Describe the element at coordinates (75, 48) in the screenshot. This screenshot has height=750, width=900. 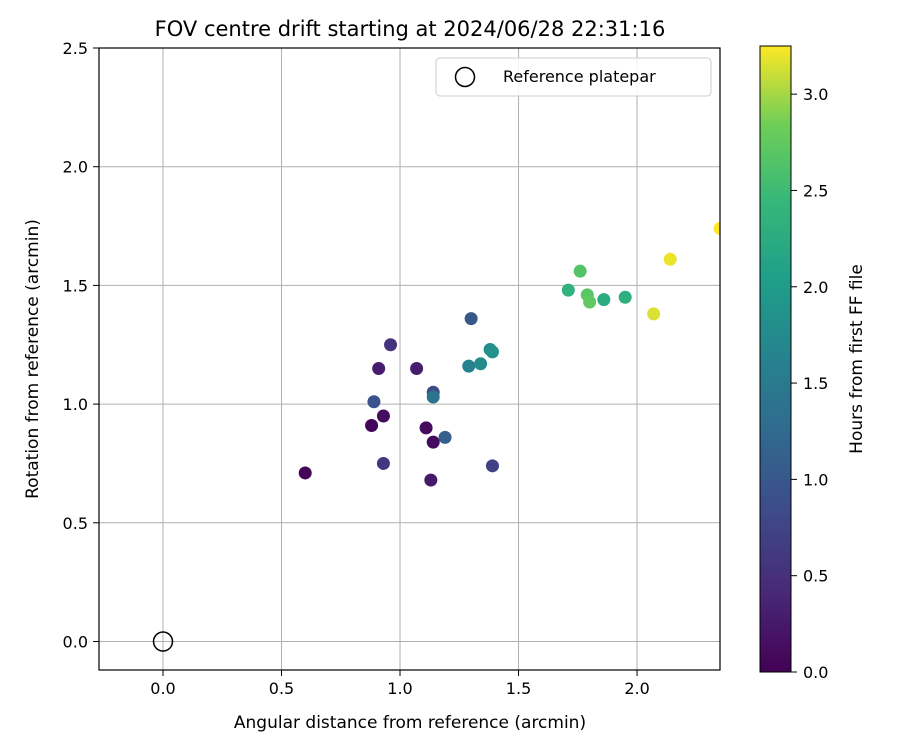
I see `y-tick-label: 2.5` at that location.